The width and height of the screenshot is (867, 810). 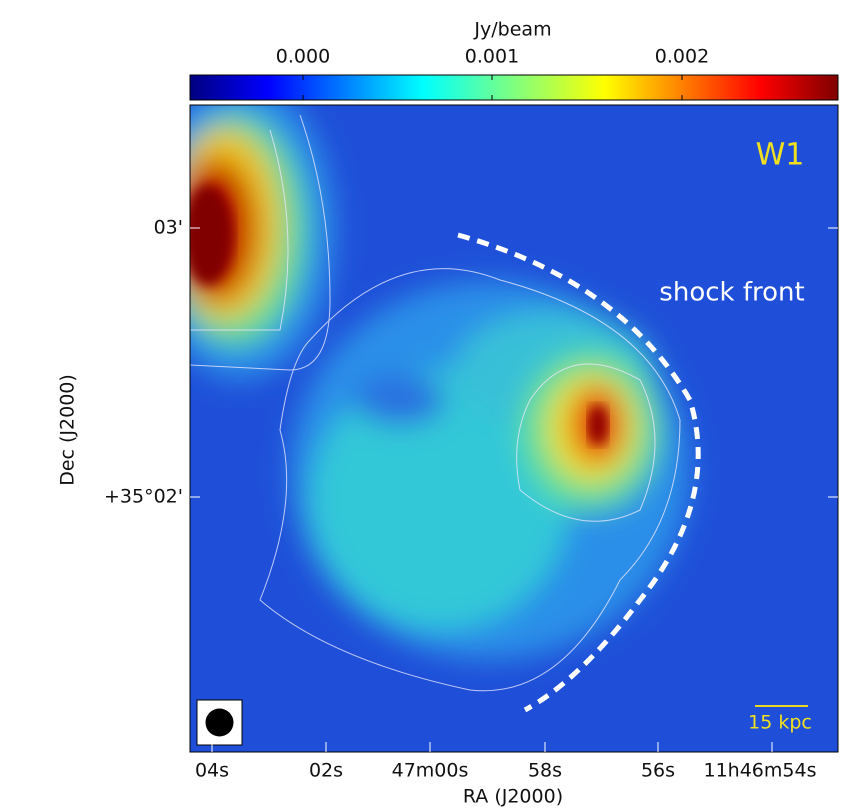 I want to click on x-axis-label: RA (J2000), so click(x=513, y=797).